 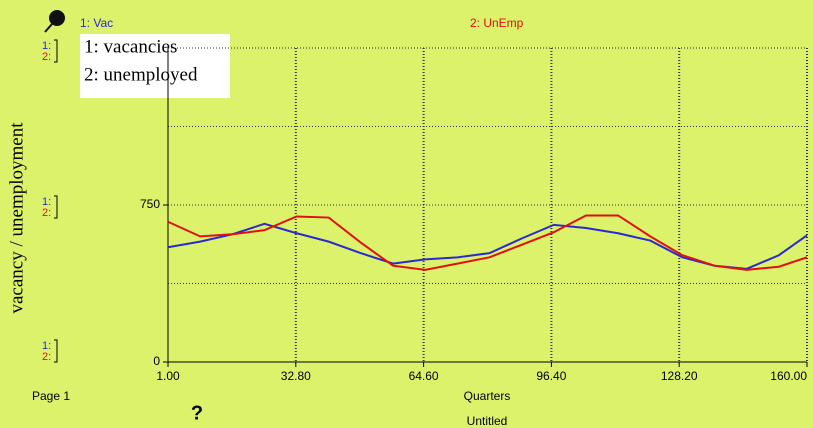 What do you see at coordinates (679, 376) in the screenshot?
I see `x-tick-label: 128.20` at bounding box center [679, 376].